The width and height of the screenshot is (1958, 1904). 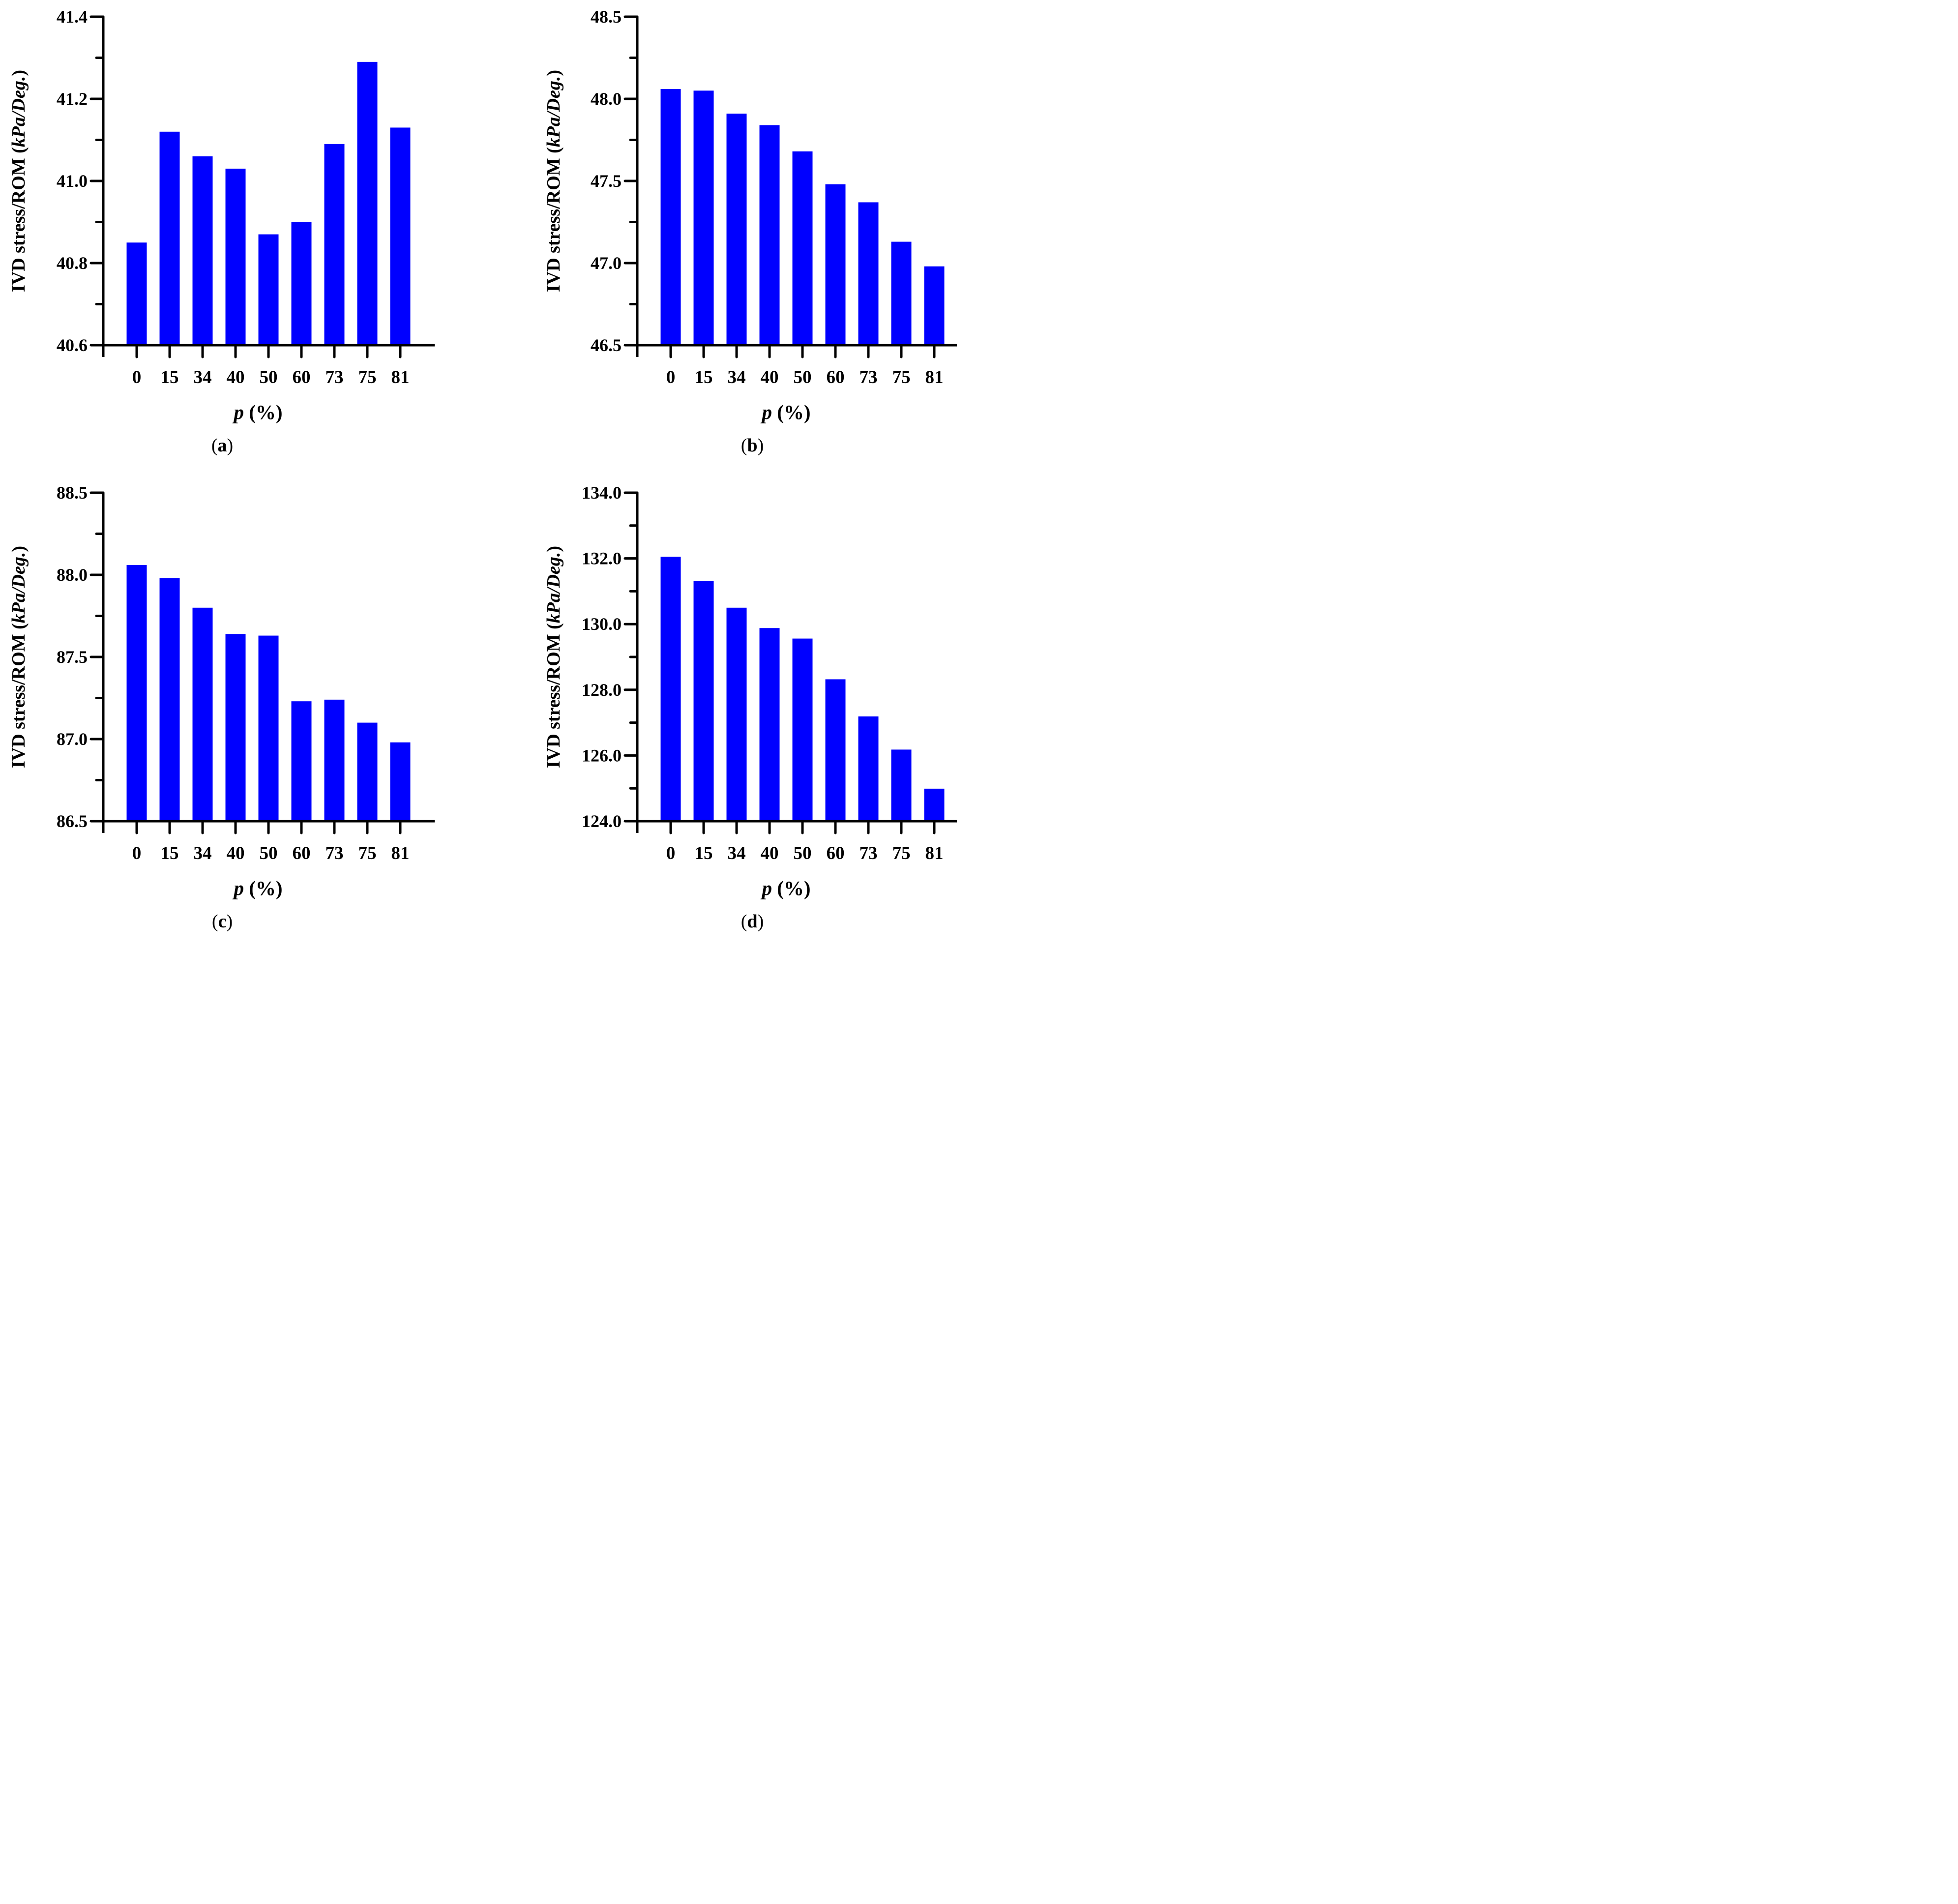 I want to click on y-tick-label: 88.5, so click(x=72, y=493).